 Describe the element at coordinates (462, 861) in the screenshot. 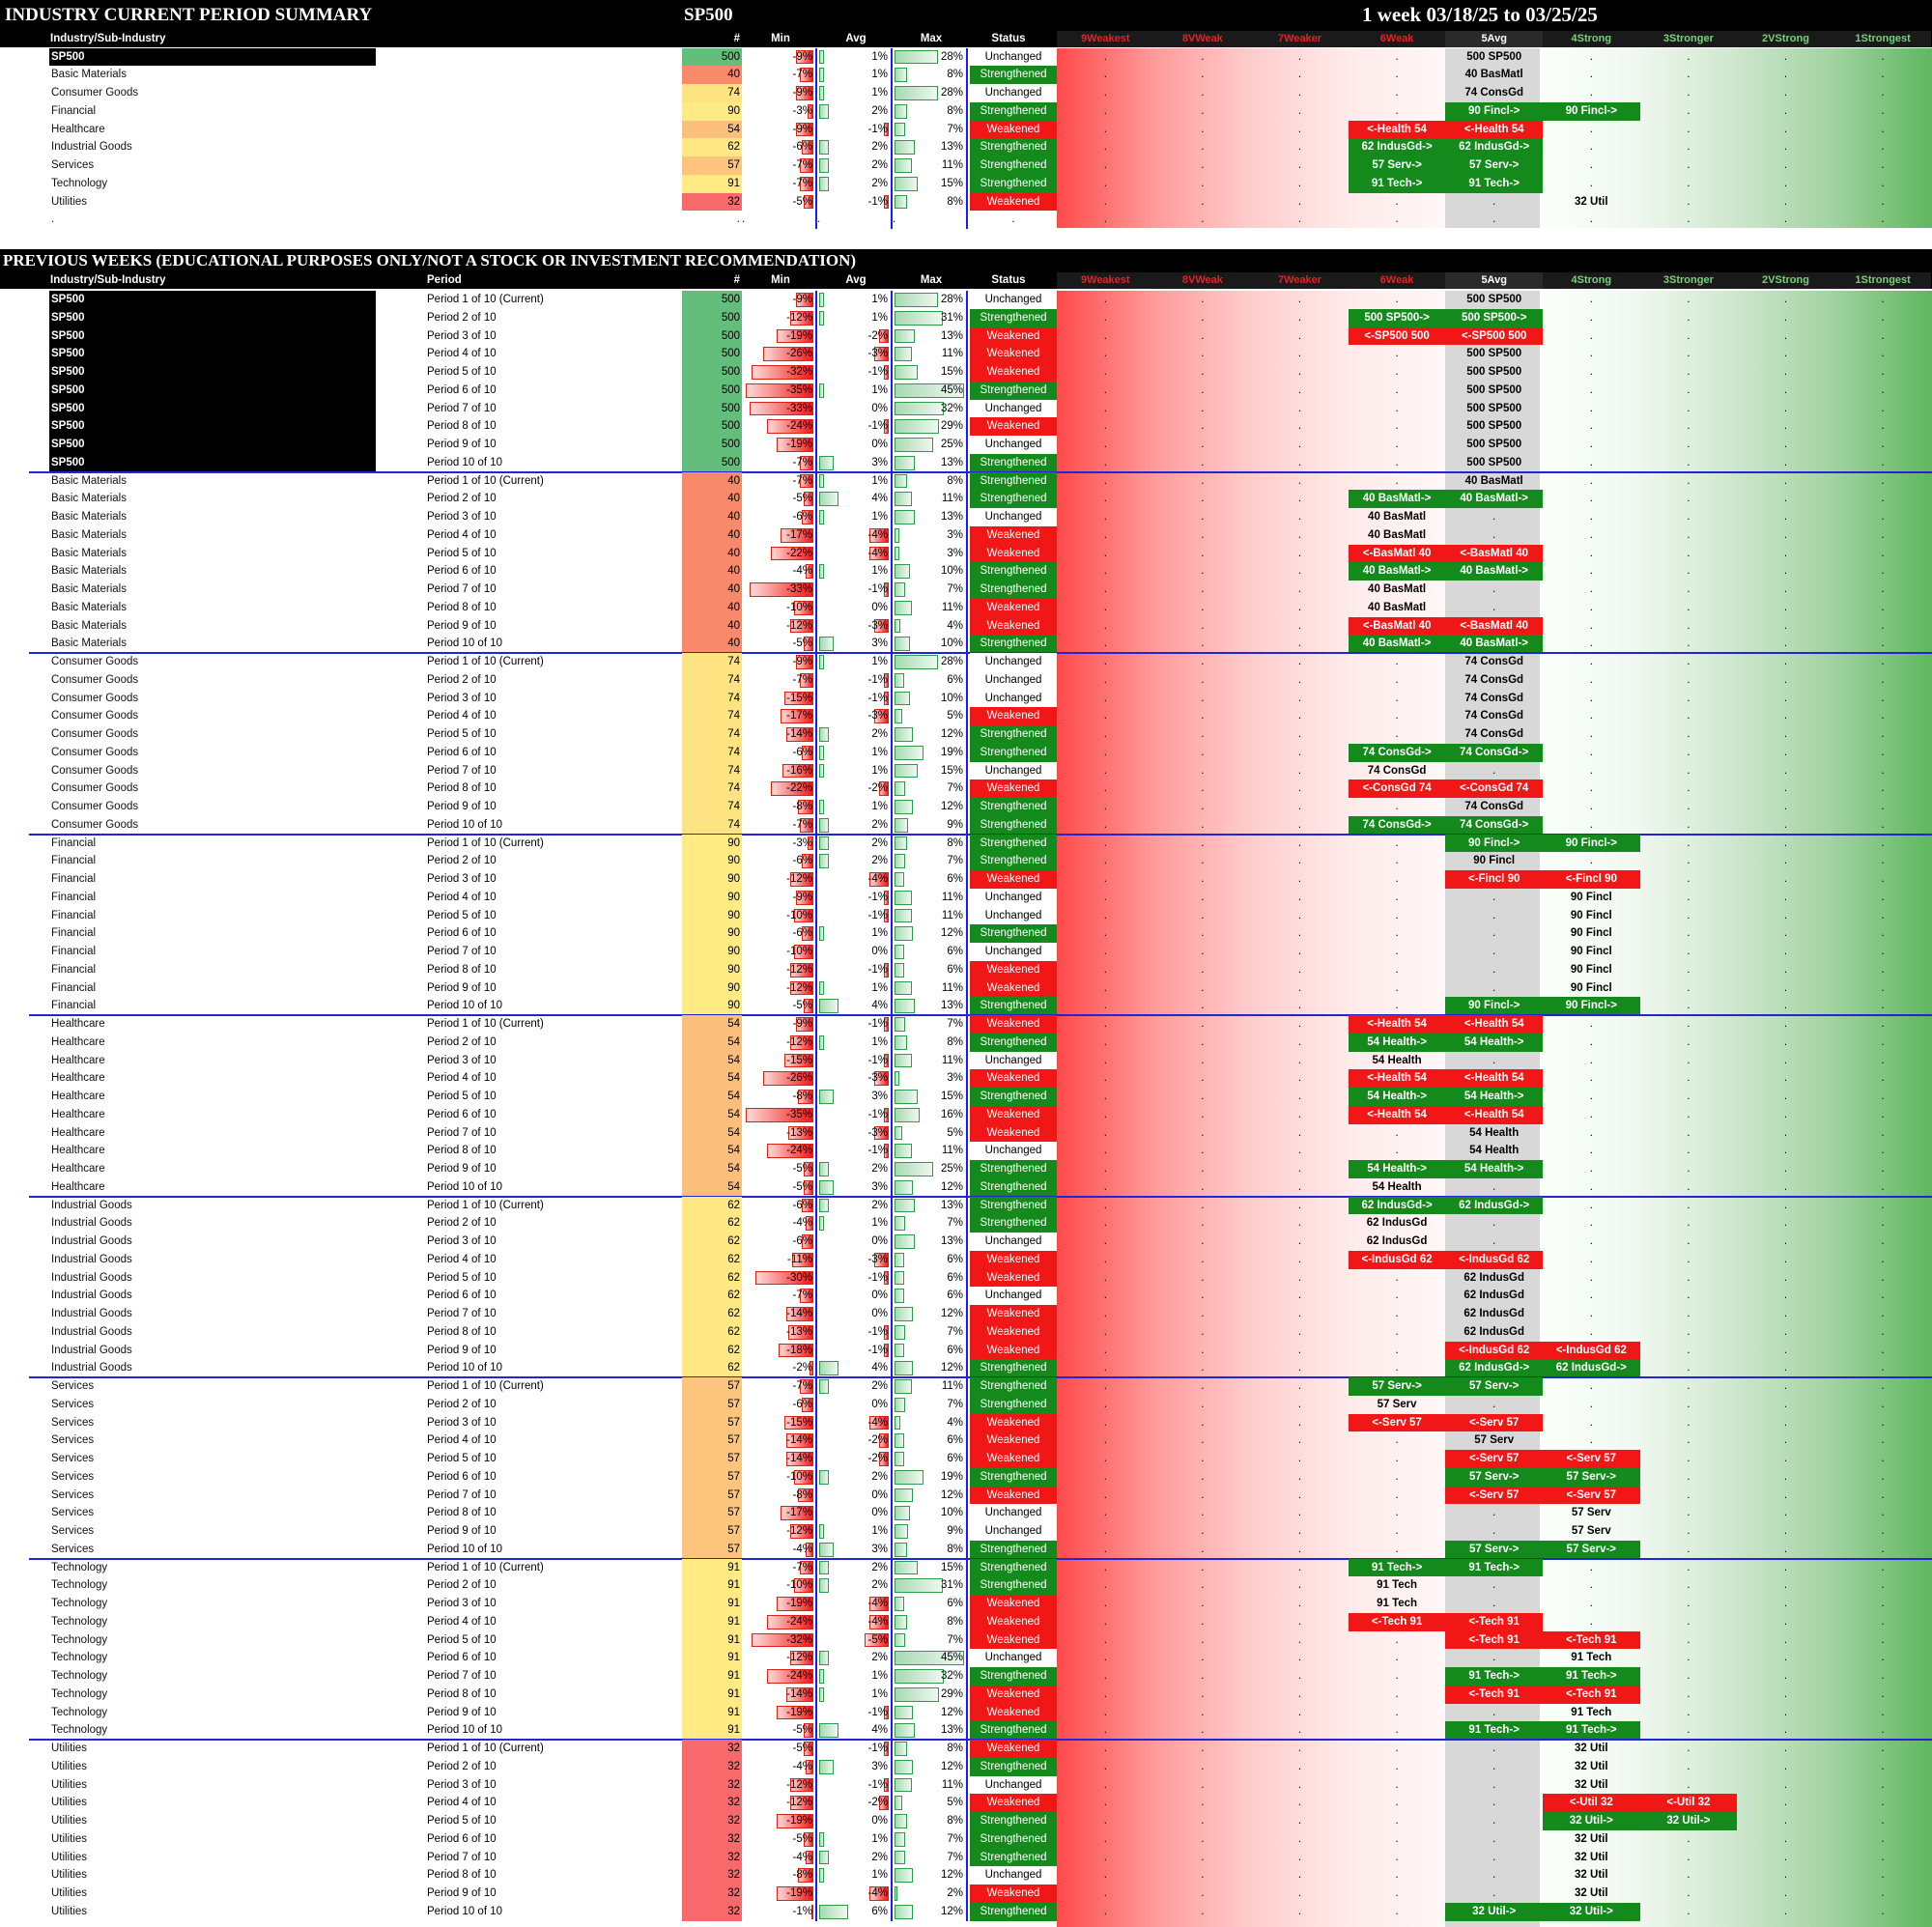

I see `period-label: Period 2 of 10` at that location.